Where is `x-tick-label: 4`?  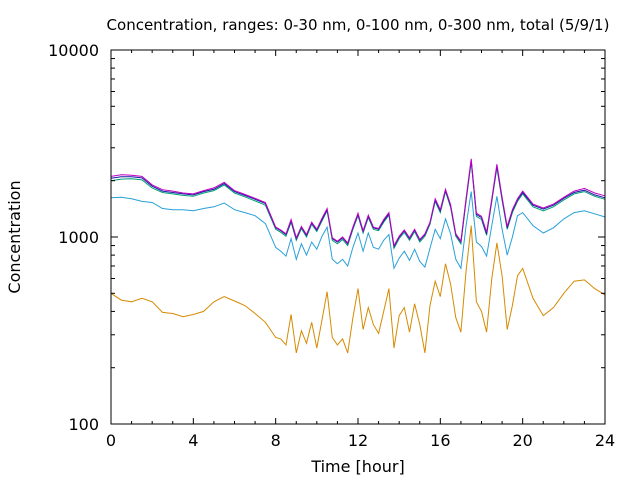
x-tick-label: 4 is located at coordinates (193, 440).